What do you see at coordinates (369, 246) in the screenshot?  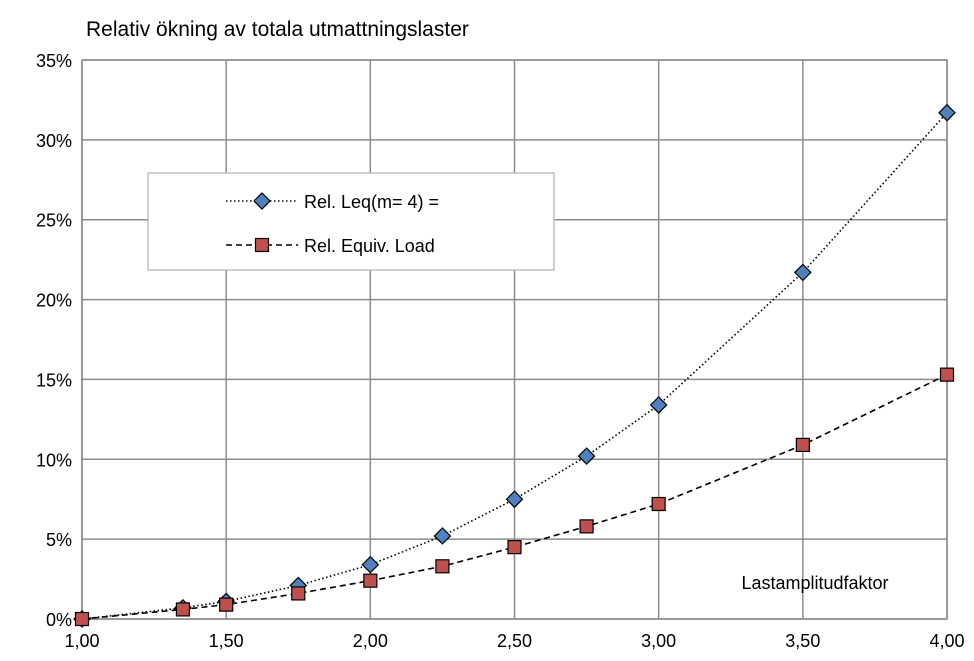 I see `legend-label-2: Rel. Equiv. Load` at bounding box center [369, 246].